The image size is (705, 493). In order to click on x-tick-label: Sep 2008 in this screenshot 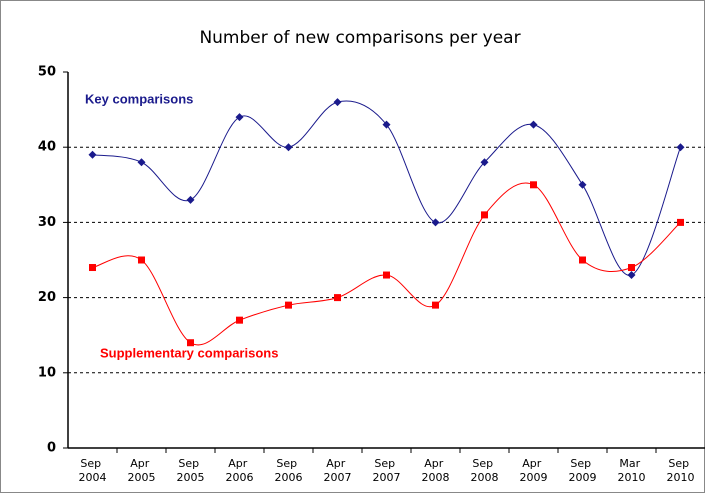, I will do `click(485, 470)`.